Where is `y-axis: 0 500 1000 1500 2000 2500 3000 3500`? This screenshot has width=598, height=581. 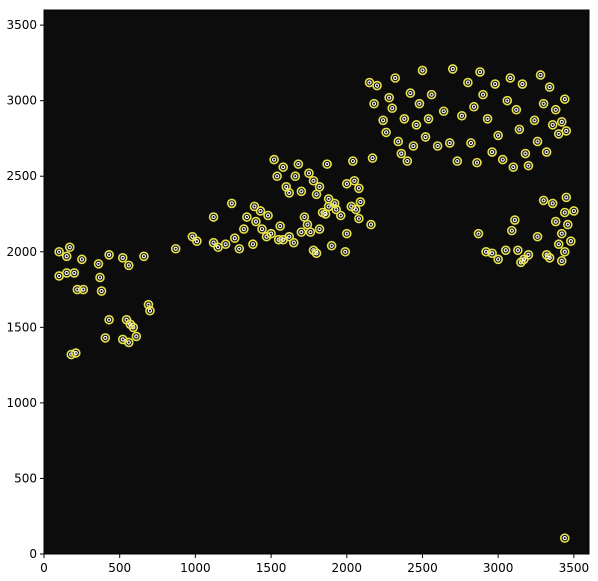 y-axis: 0 500 1000 1500 2000 2500 3000 3500 is located at coordinates (25, 289).